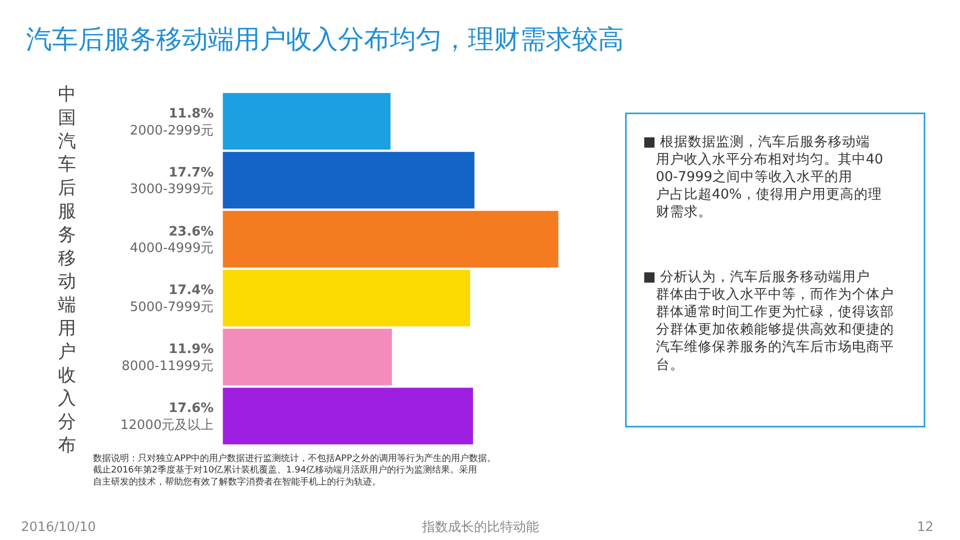 This screenshot has width=960, height=540. What do you see at coordinates (172, 190) in the screenshot?
I see `y-tick-label: 3000-3999元` at bounding box center [172, 190].